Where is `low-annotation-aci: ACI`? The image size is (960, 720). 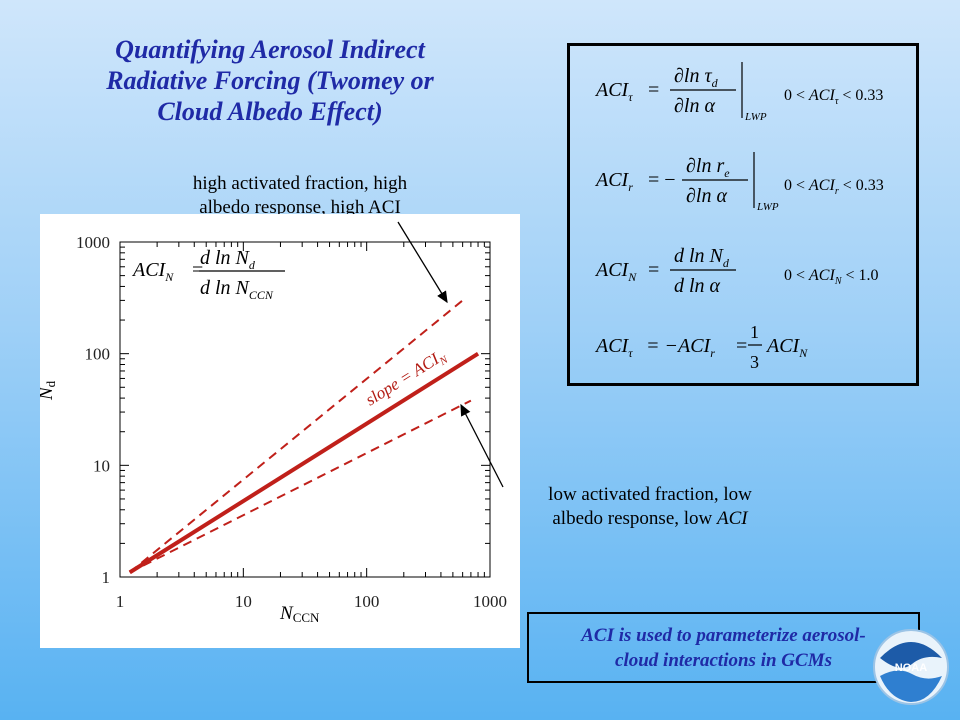 low-annotation-aci: ACI is located at coordinates (732, 518).